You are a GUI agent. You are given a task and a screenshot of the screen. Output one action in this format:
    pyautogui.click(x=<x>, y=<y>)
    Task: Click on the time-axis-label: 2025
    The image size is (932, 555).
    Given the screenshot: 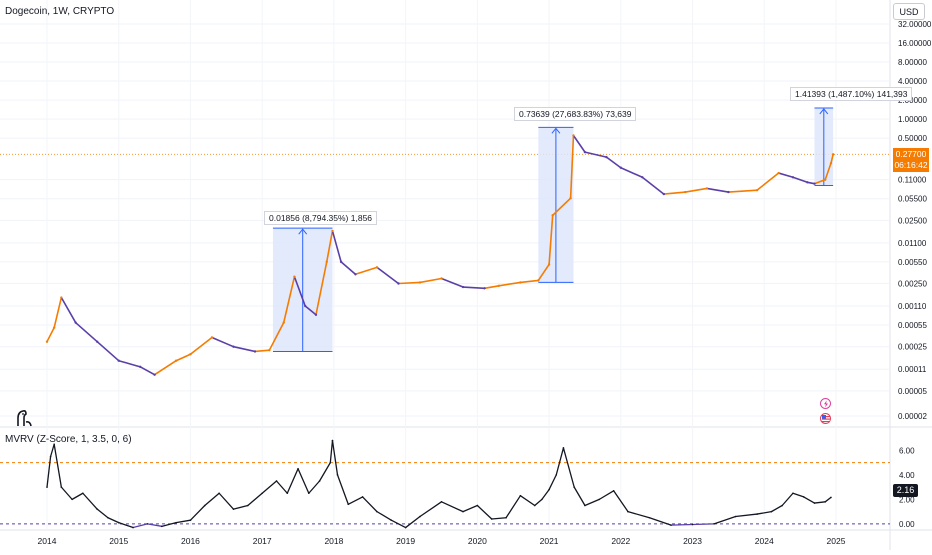 What is the action you would take?
    pyautogui.click(x=836, y=541)
    